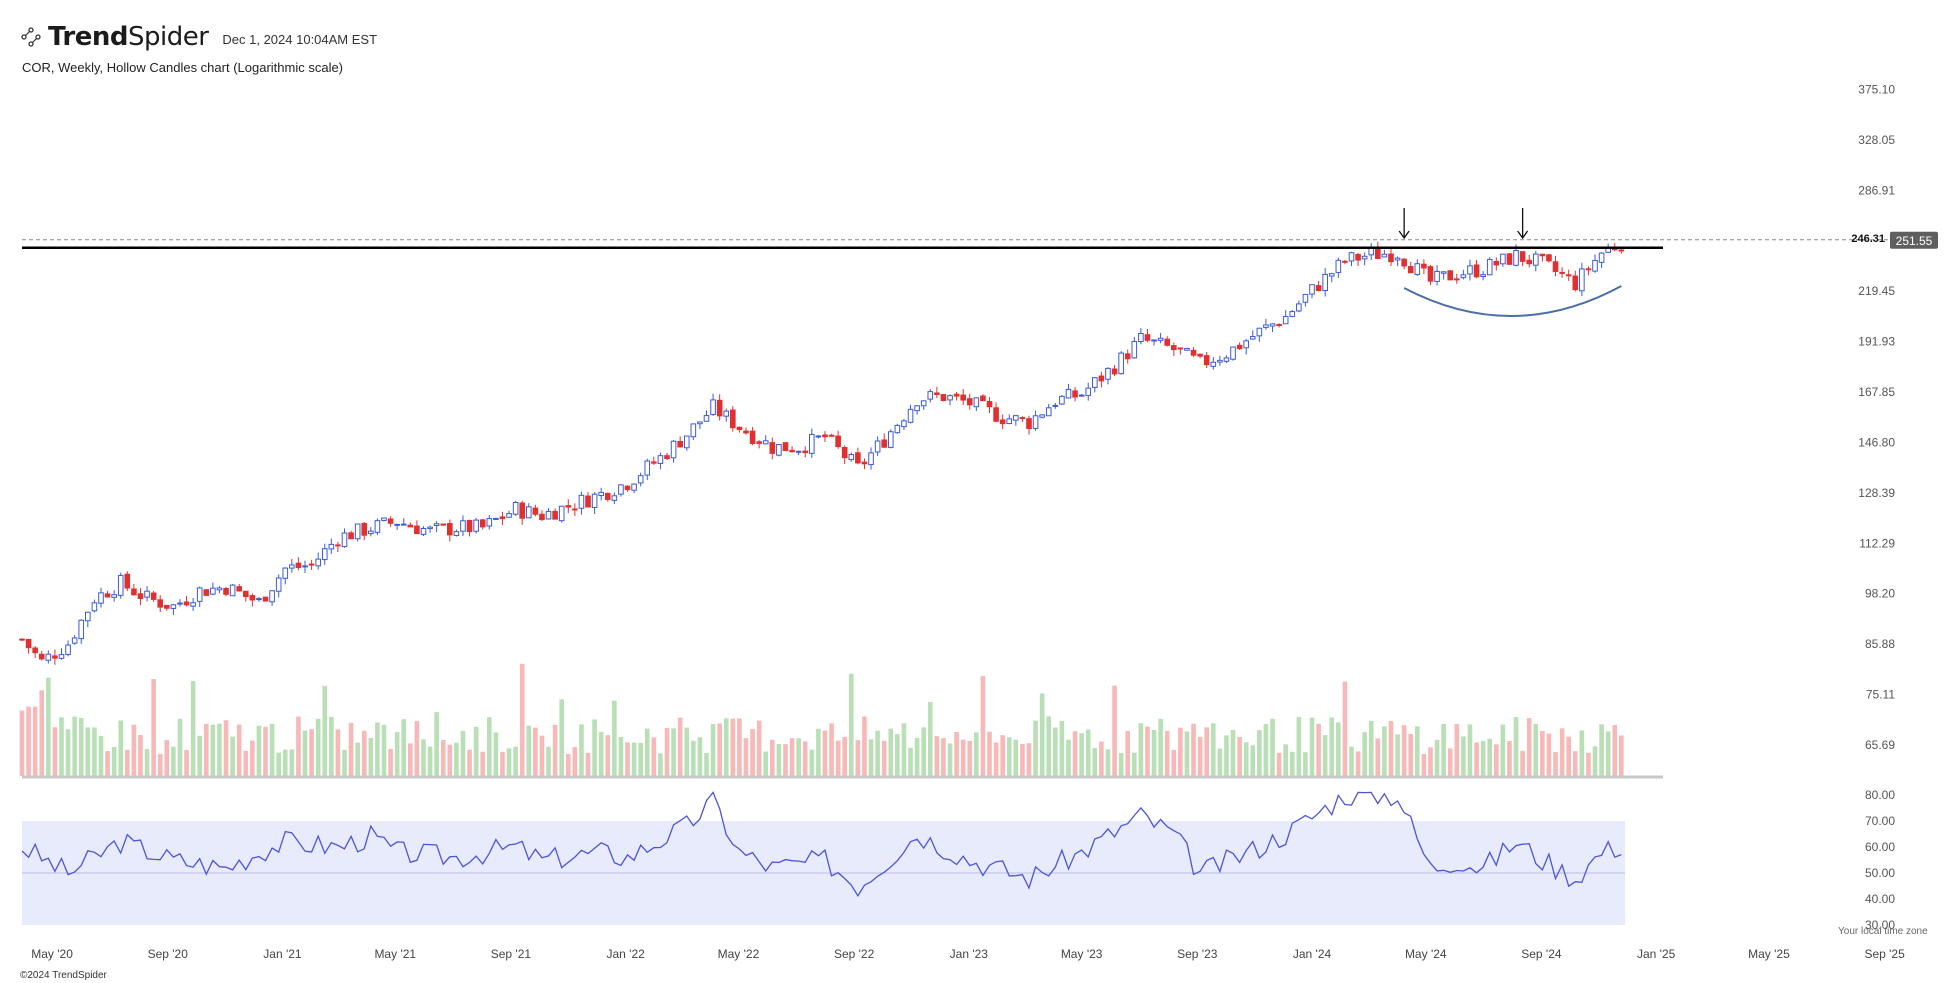 This screenshot has height=983, width=1950. Describe the element at coordinates (1404, 235) in the screenshot. I see `down-arrow-apr24-head` at that location.